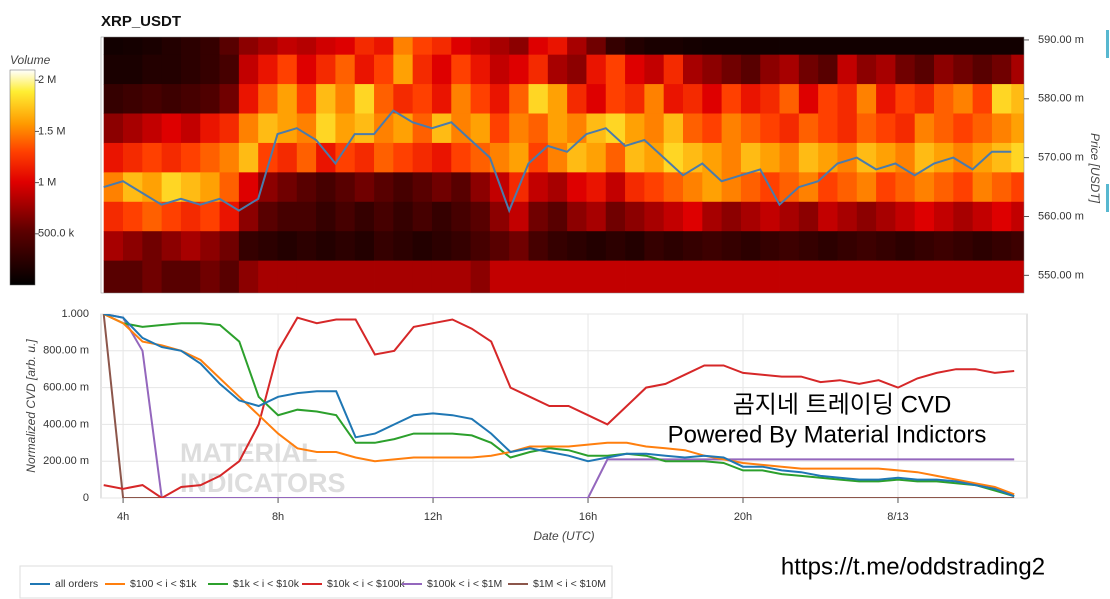  I want to click on y-tick-label: 560.00 m, so click(1061, 216).